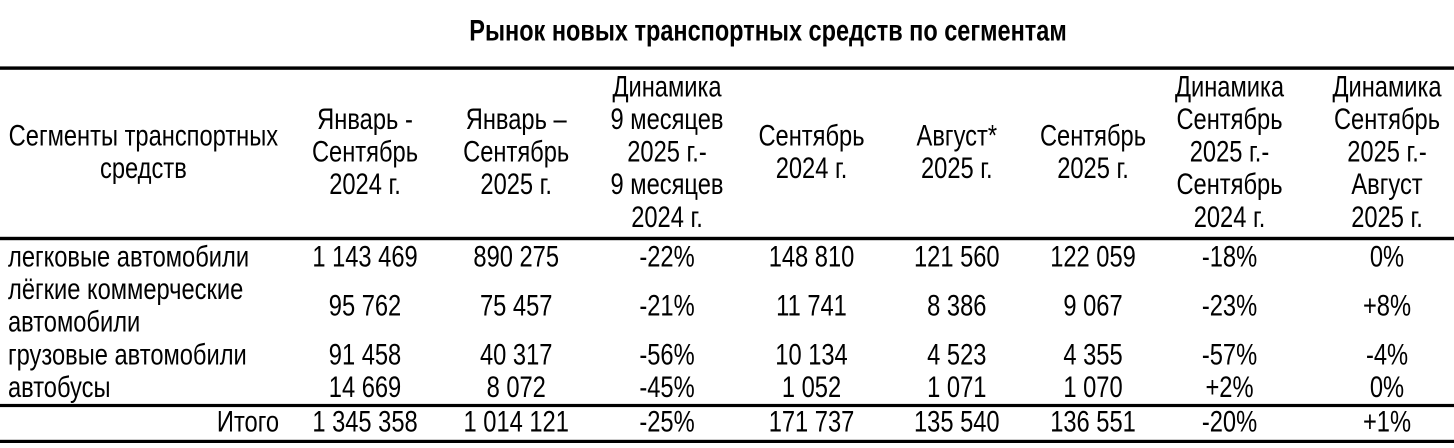  What do you see at coordinates (957, 256) in the screenshot?
I see `svg-text: 121 560` at bounding box center [957, 256].